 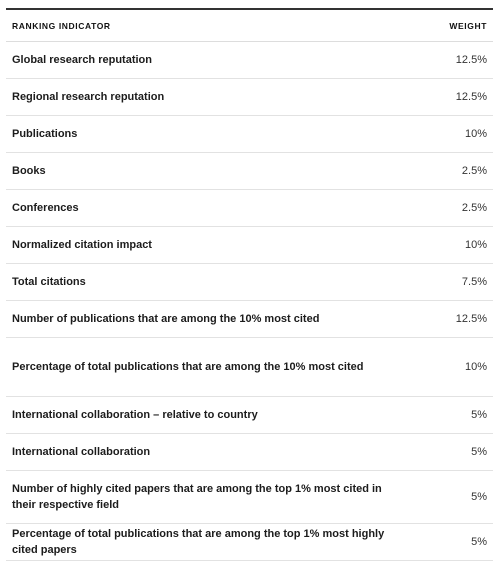 I want to click on indicator-cell: International collaboration, so click(x=208, y=452).